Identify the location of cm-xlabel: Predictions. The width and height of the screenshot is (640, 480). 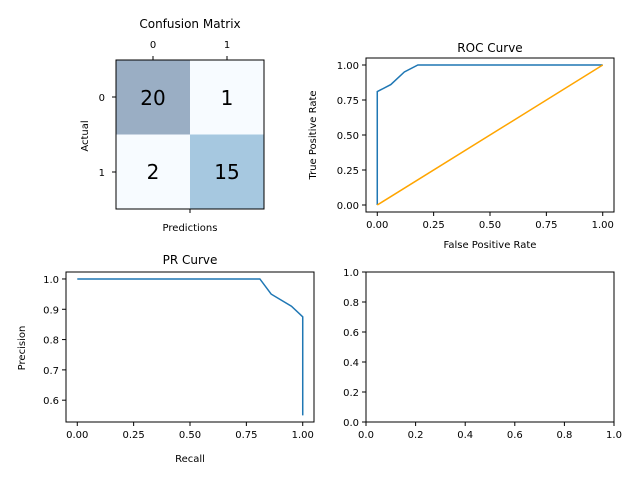
(190, 228).